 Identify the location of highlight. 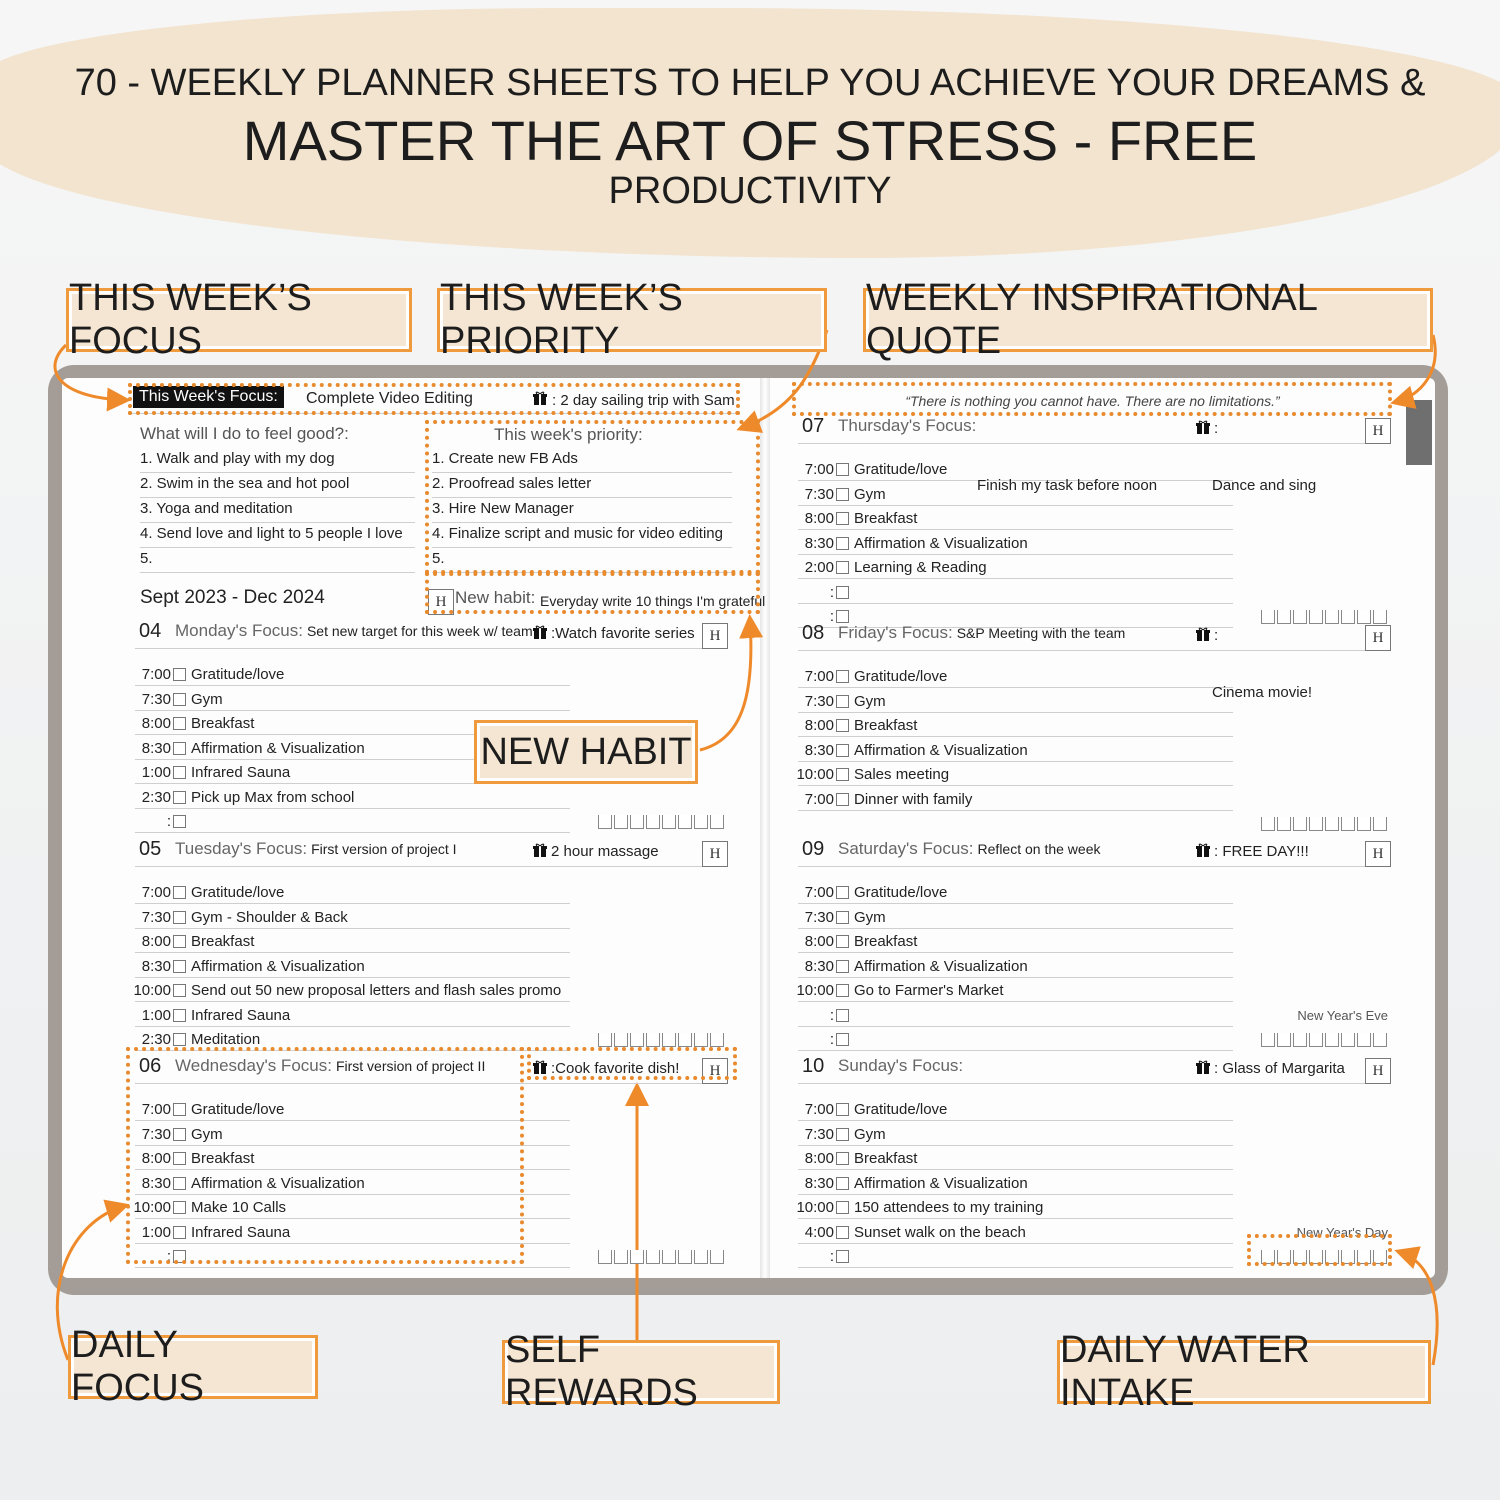
(632, 1063).